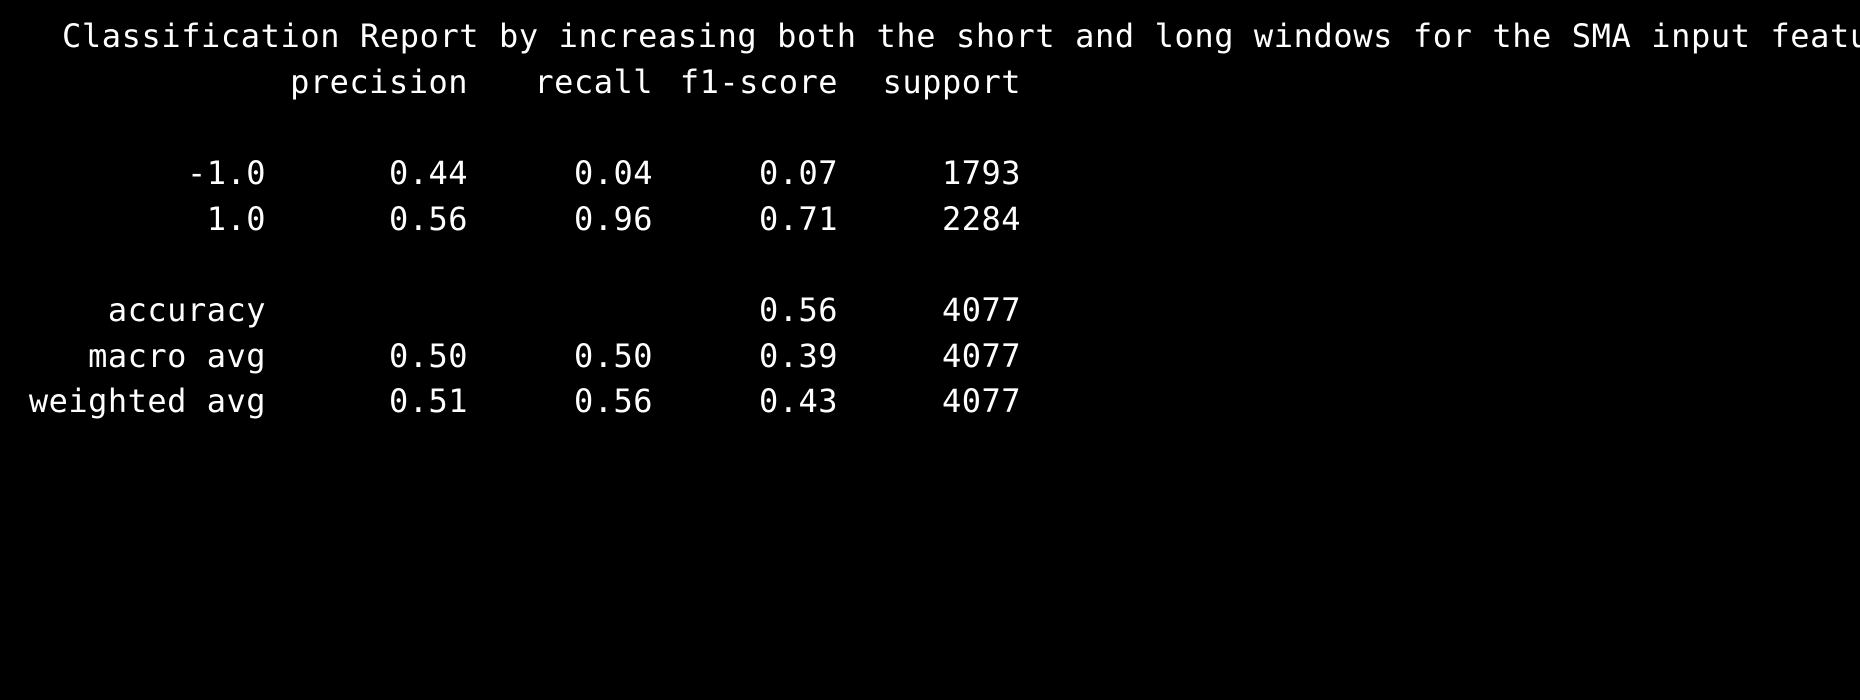 The image size is (1860, 700). Describe the element at coordinates (510, 82) in the screenshot. I see `header-row: precision recall f1-score support` at that location.